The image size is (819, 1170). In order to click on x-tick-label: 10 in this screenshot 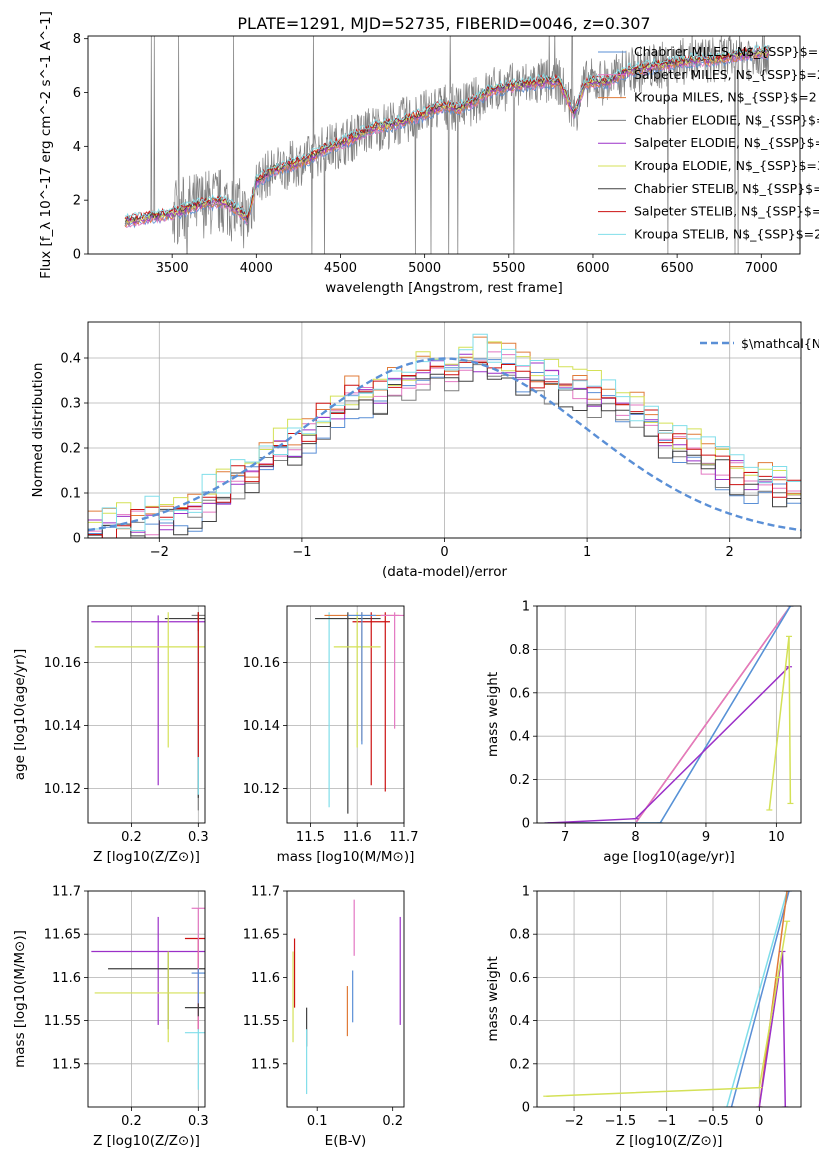, I will do `click(776, 837)`.